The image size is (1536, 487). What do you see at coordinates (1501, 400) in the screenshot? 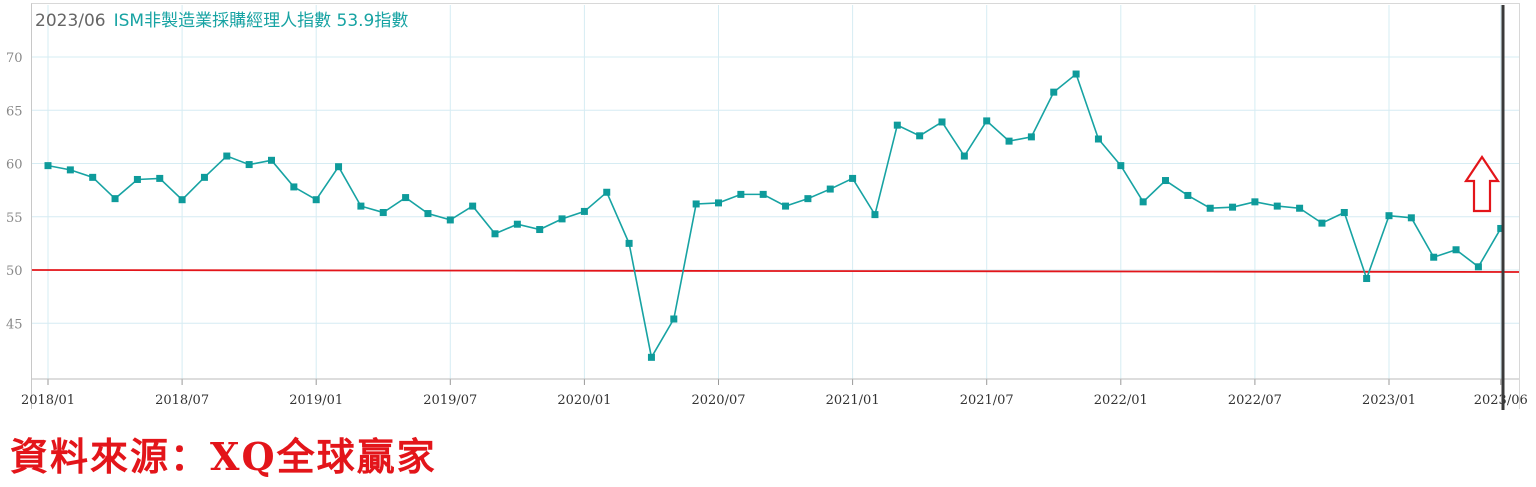
I see `x-tick-label: 2023/06` at bounding box center [1501, 400].